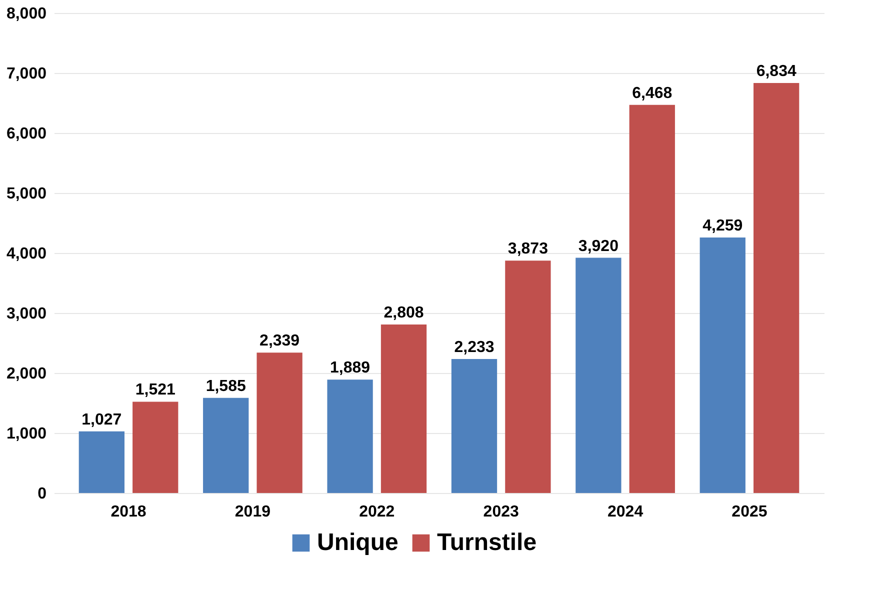 This screenshot has height=589, width=886. What do you see at coordinates (128, 512) in the screenshot?
I see `x-tick-label: 2018` at bounding box center [128, 512].